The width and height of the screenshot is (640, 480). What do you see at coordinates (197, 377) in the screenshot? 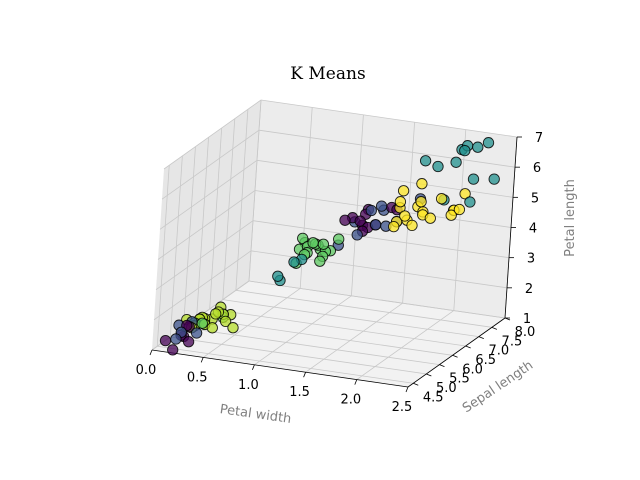
I see `x-tick-label: 0.5` at bounding box center [197, 377].